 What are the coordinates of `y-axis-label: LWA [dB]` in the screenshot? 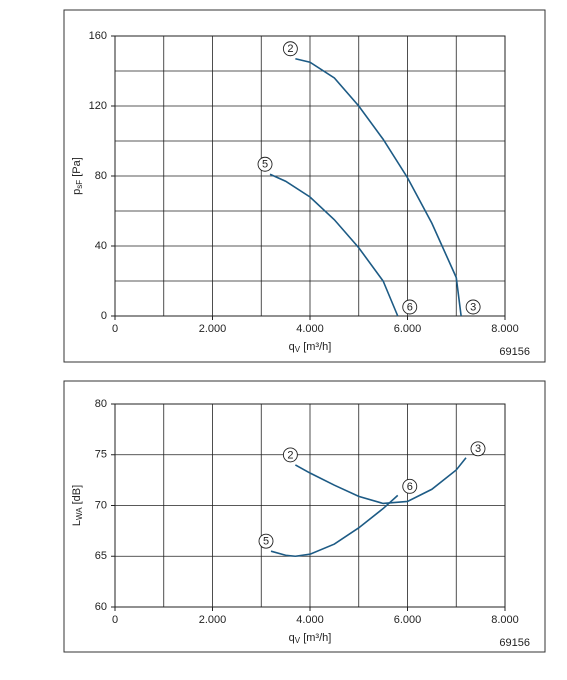 It's located at (77, 505).